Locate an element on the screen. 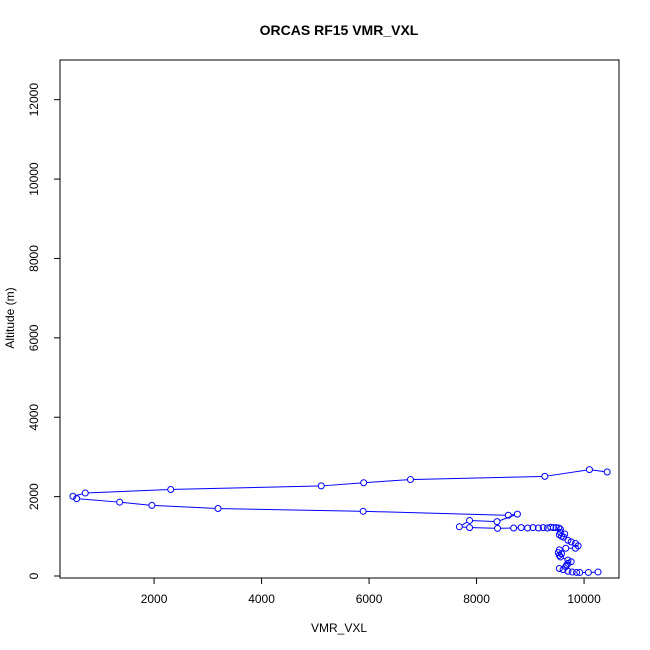 The image size is (650, 650). y-tick-label: 12000 is located at coordinates (34, 100).